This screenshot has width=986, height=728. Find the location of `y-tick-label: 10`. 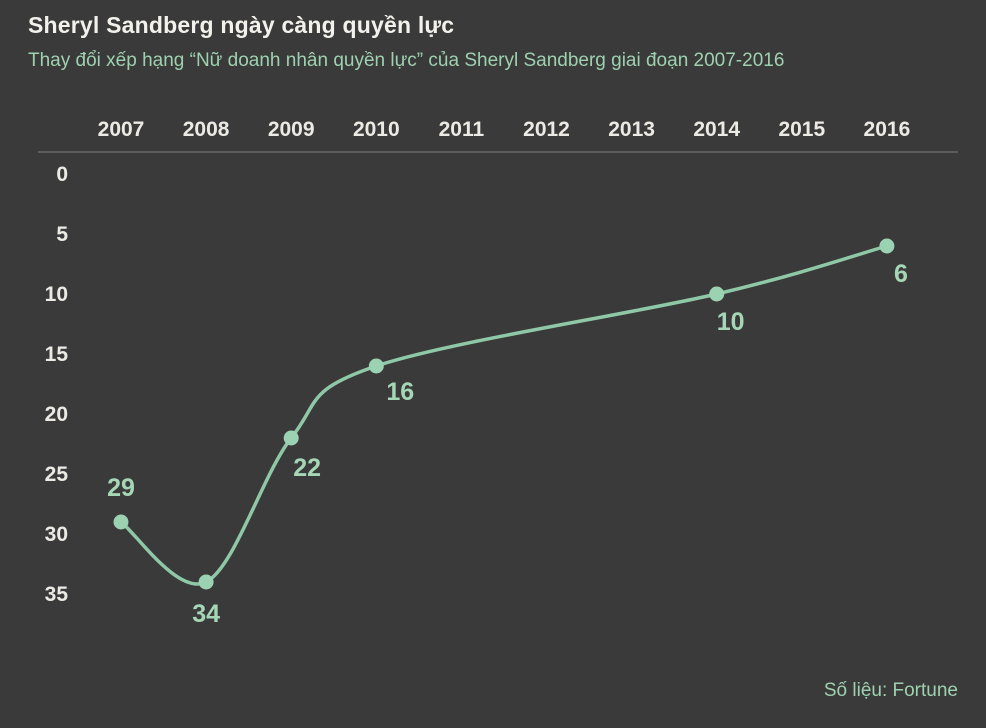

y-tick-label: 10 is located at coordinates (56, 294).